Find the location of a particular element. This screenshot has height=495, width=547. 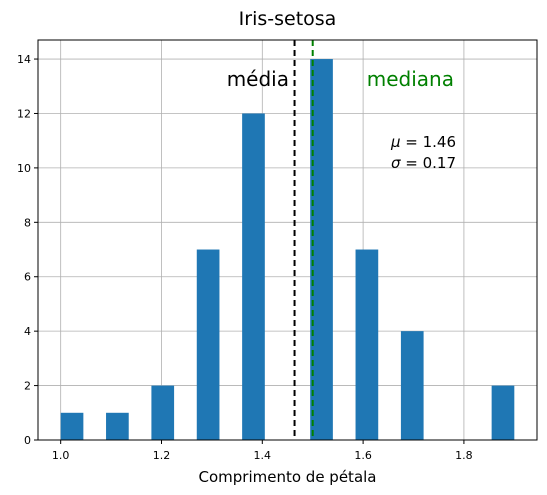

x-tick-label: 1.0 is located at coordinates (61, 455).